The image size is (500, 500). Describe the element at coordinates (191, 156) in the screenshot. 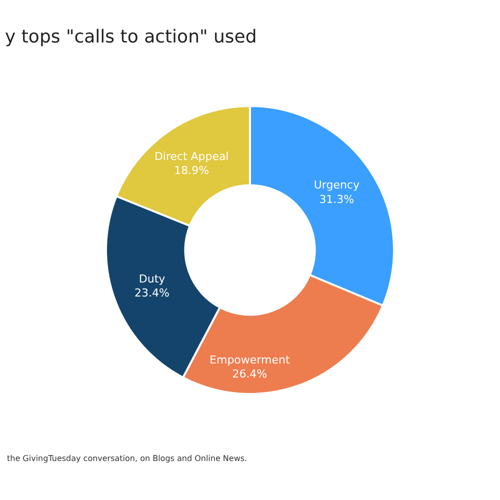

I see `slice-label: Direct Appeal` at that location.